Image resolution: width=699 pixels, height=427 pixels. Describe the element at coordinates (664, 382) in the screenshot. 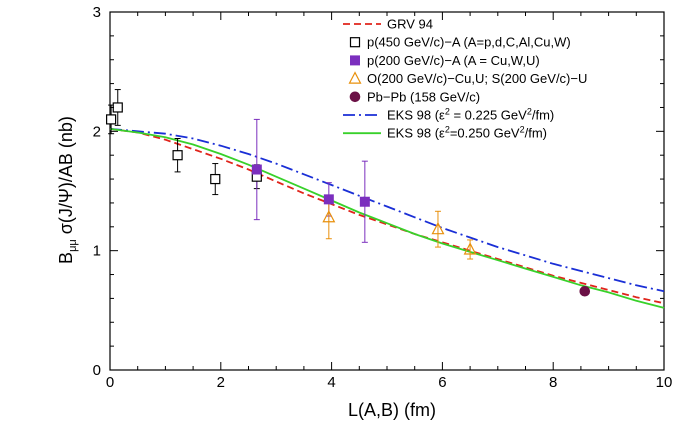

I see `x-tick-label: 10` at that location.